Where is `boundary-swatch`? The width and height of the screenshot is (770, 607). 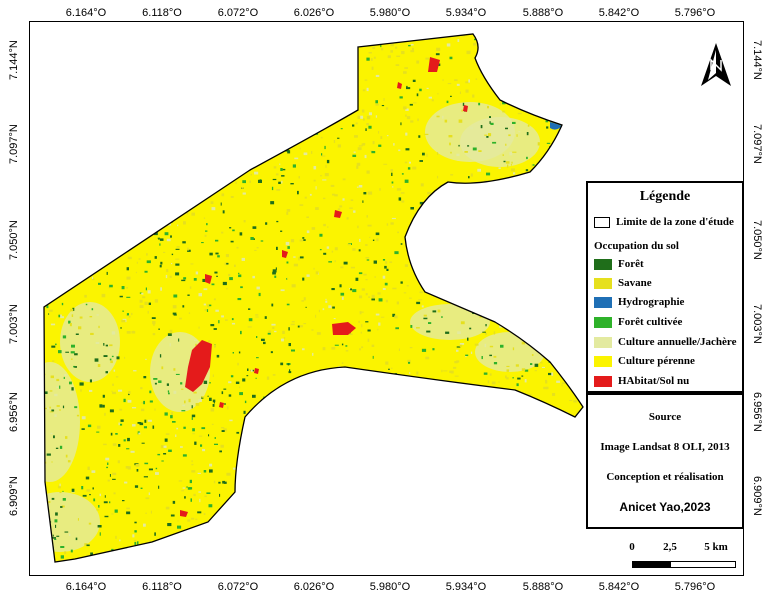 boundary-swatch is located at coordinates (602, 222).